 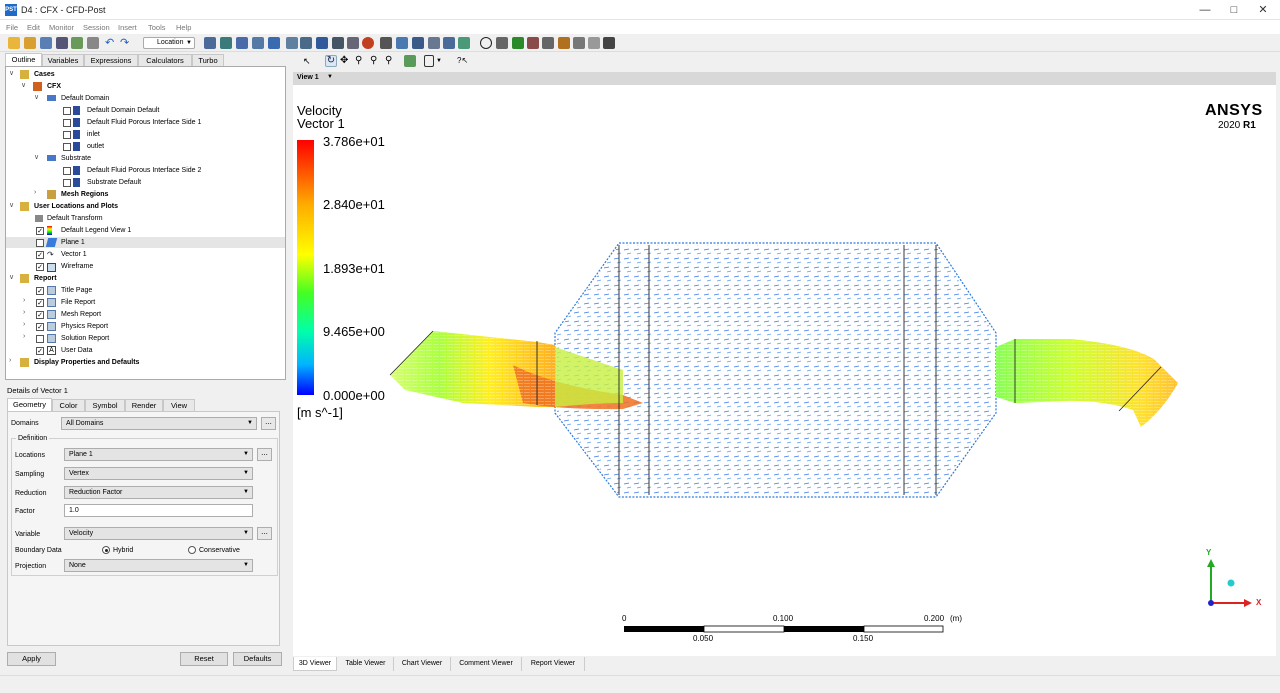 I want to click on redo-icon: ↷, so click(x=125, y=43).